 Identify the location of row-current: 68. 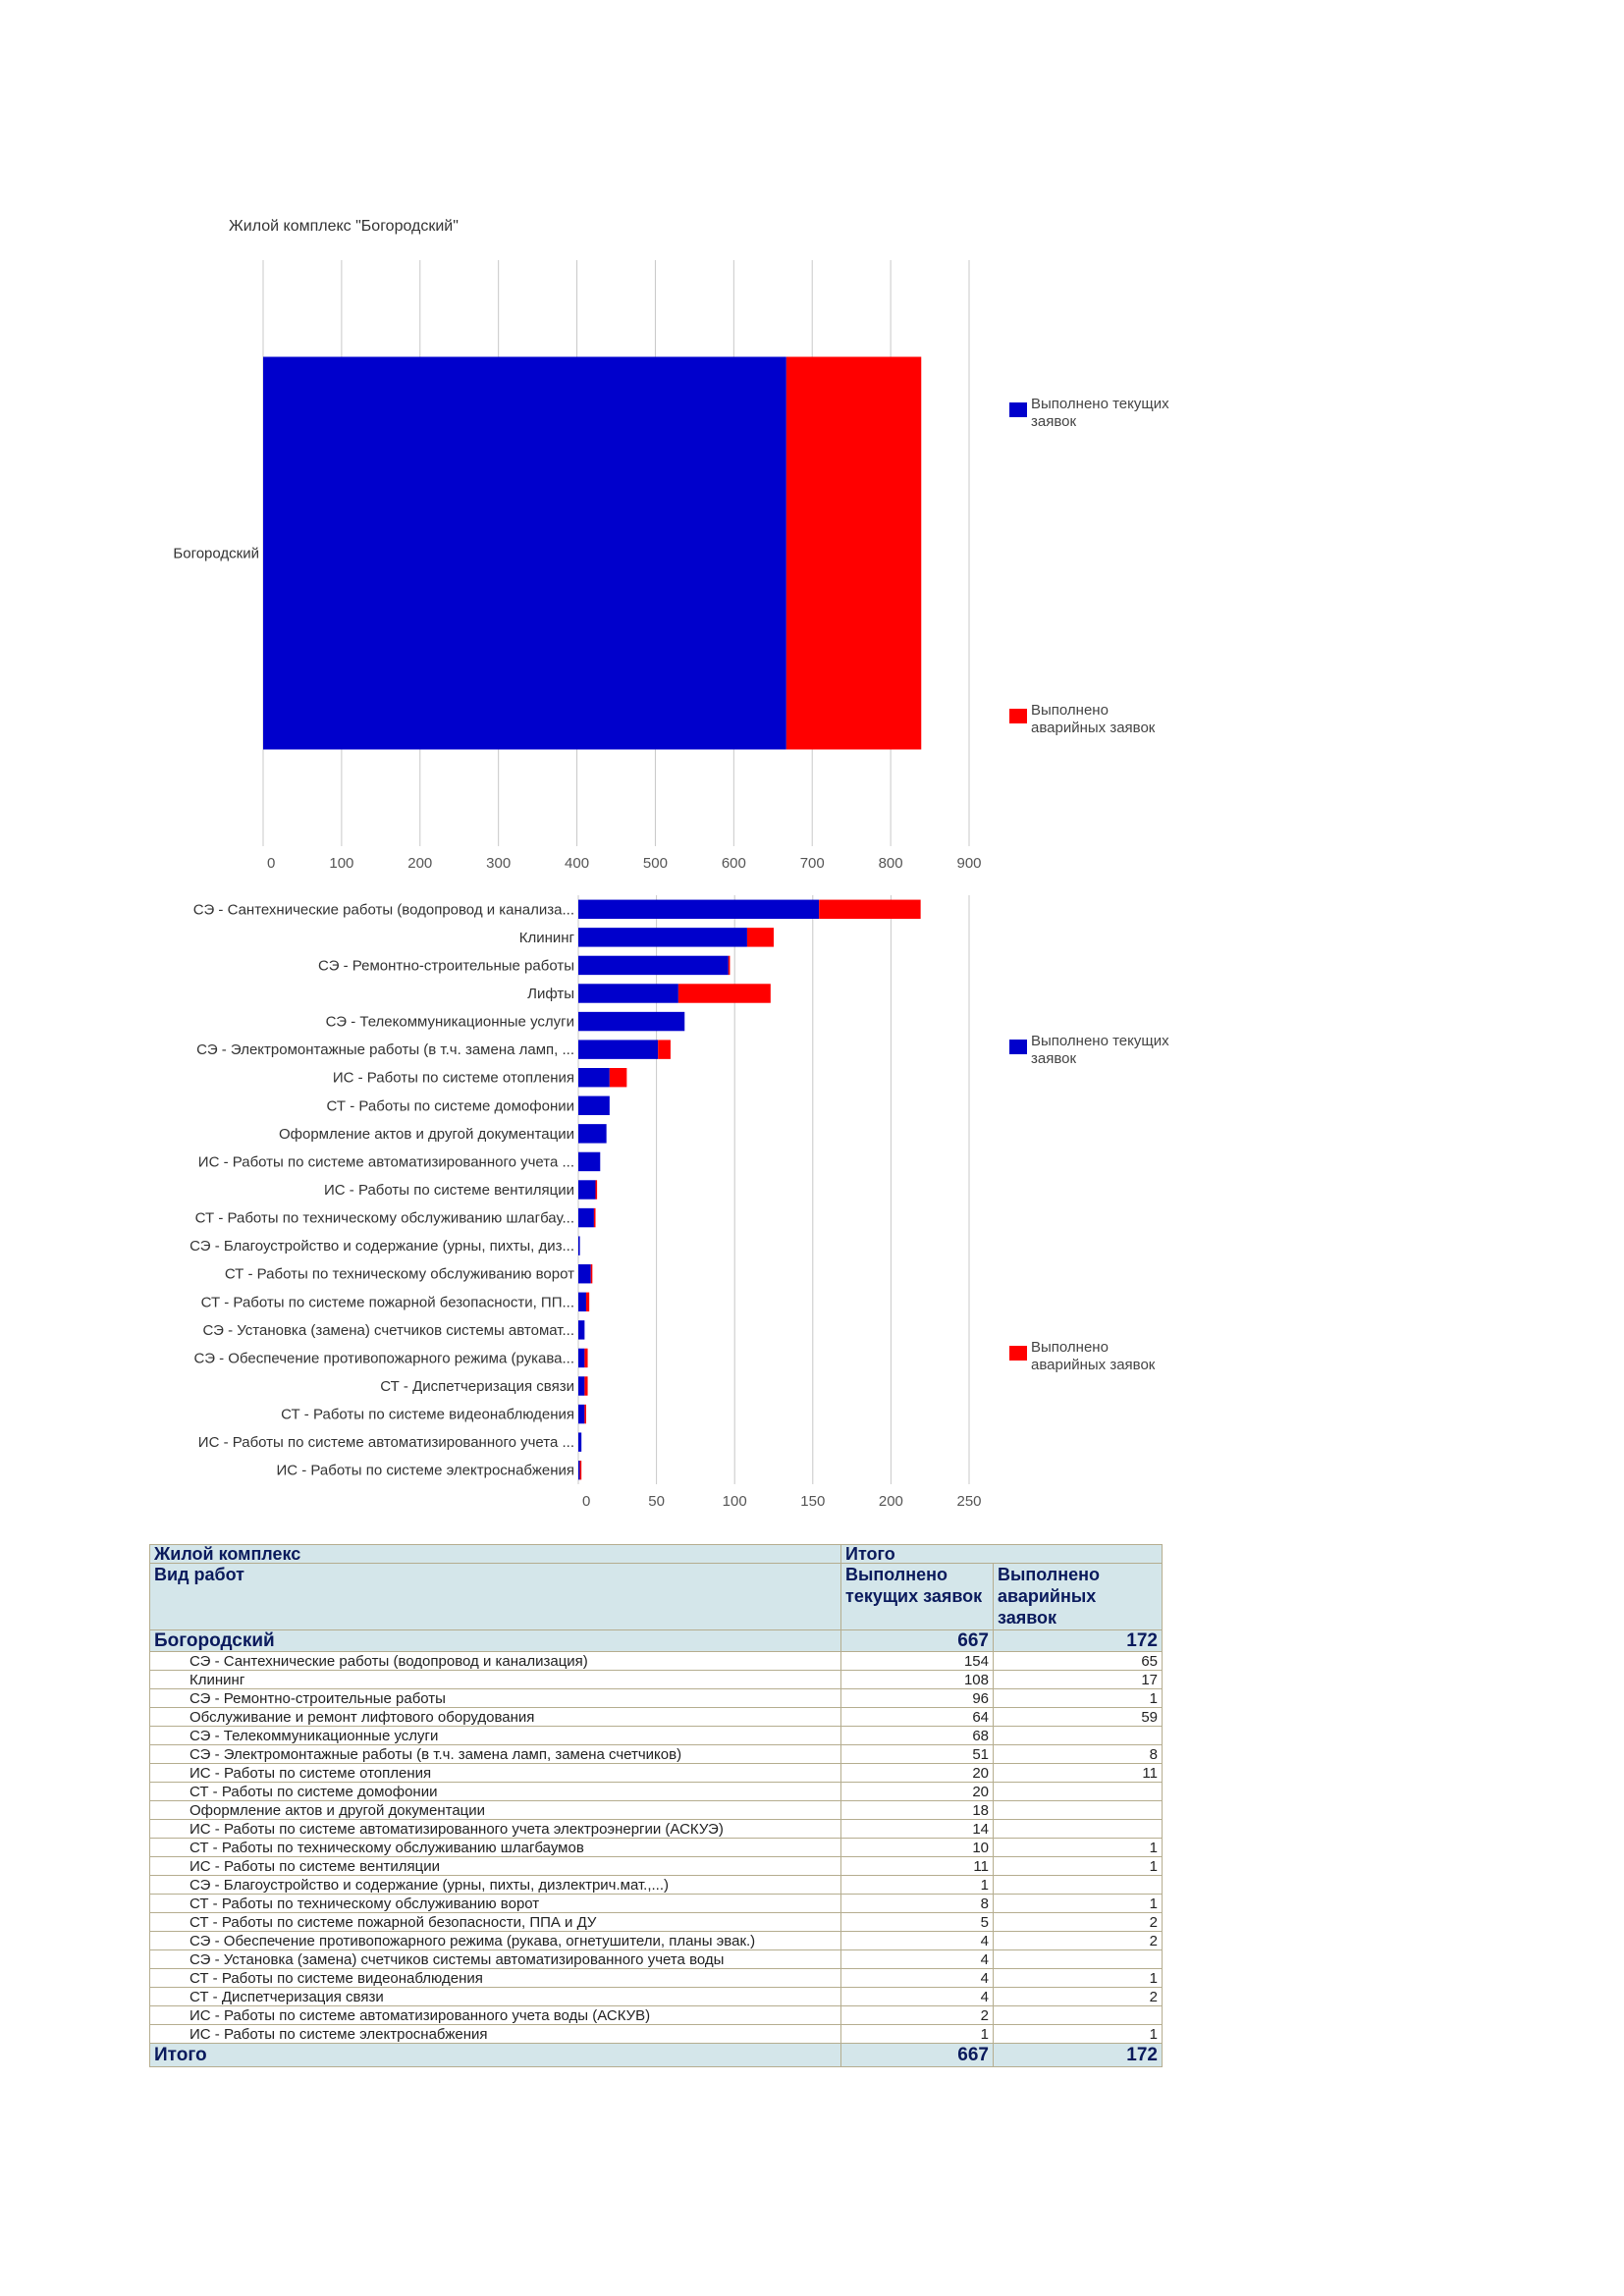
(917, 1735).